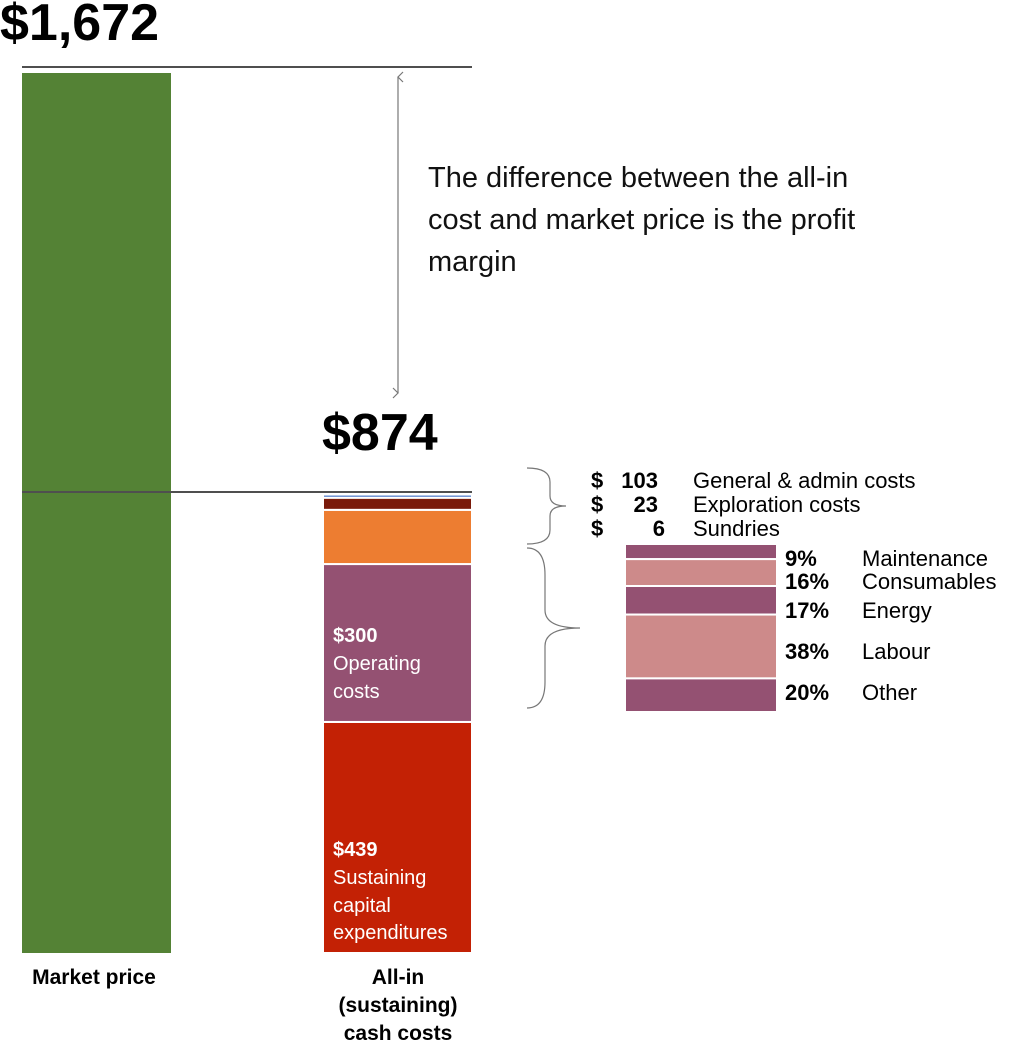  I want to click on allin-category-line-2: (sustaining), so click(398, 1005).